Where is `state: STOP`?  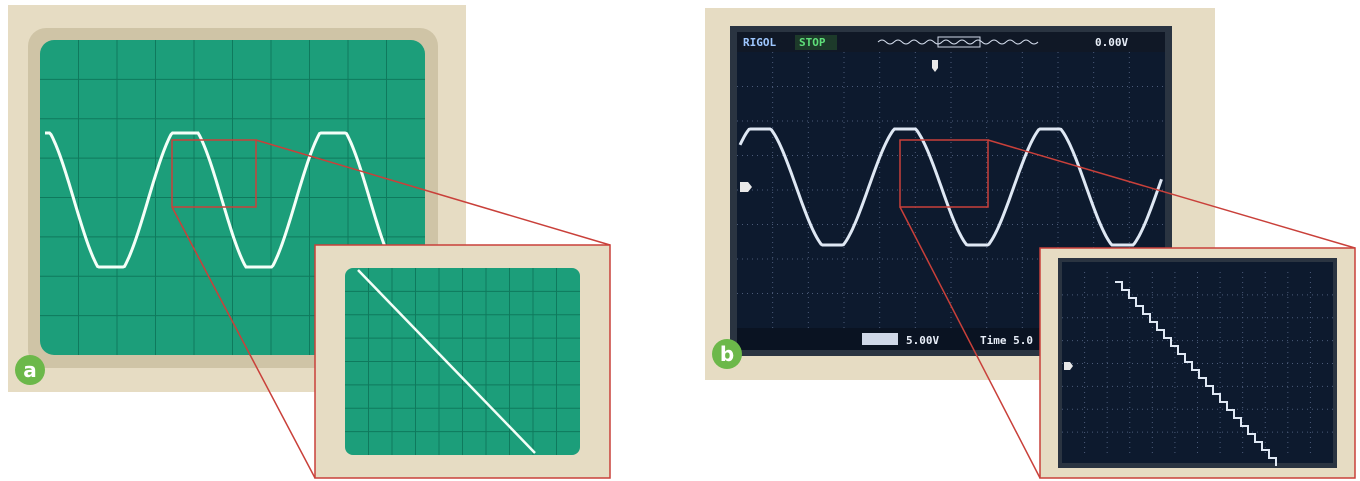
state: STOP is located at coordinates (812, 42).